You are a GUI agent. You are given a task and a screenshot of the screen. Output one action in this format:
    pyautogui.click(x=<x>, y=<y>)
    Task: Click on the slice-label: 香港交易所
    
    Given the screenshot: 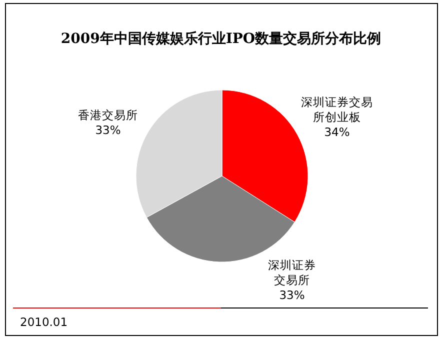 What is the action you would take?
    pyautogui.click(x=108, y=115)
    